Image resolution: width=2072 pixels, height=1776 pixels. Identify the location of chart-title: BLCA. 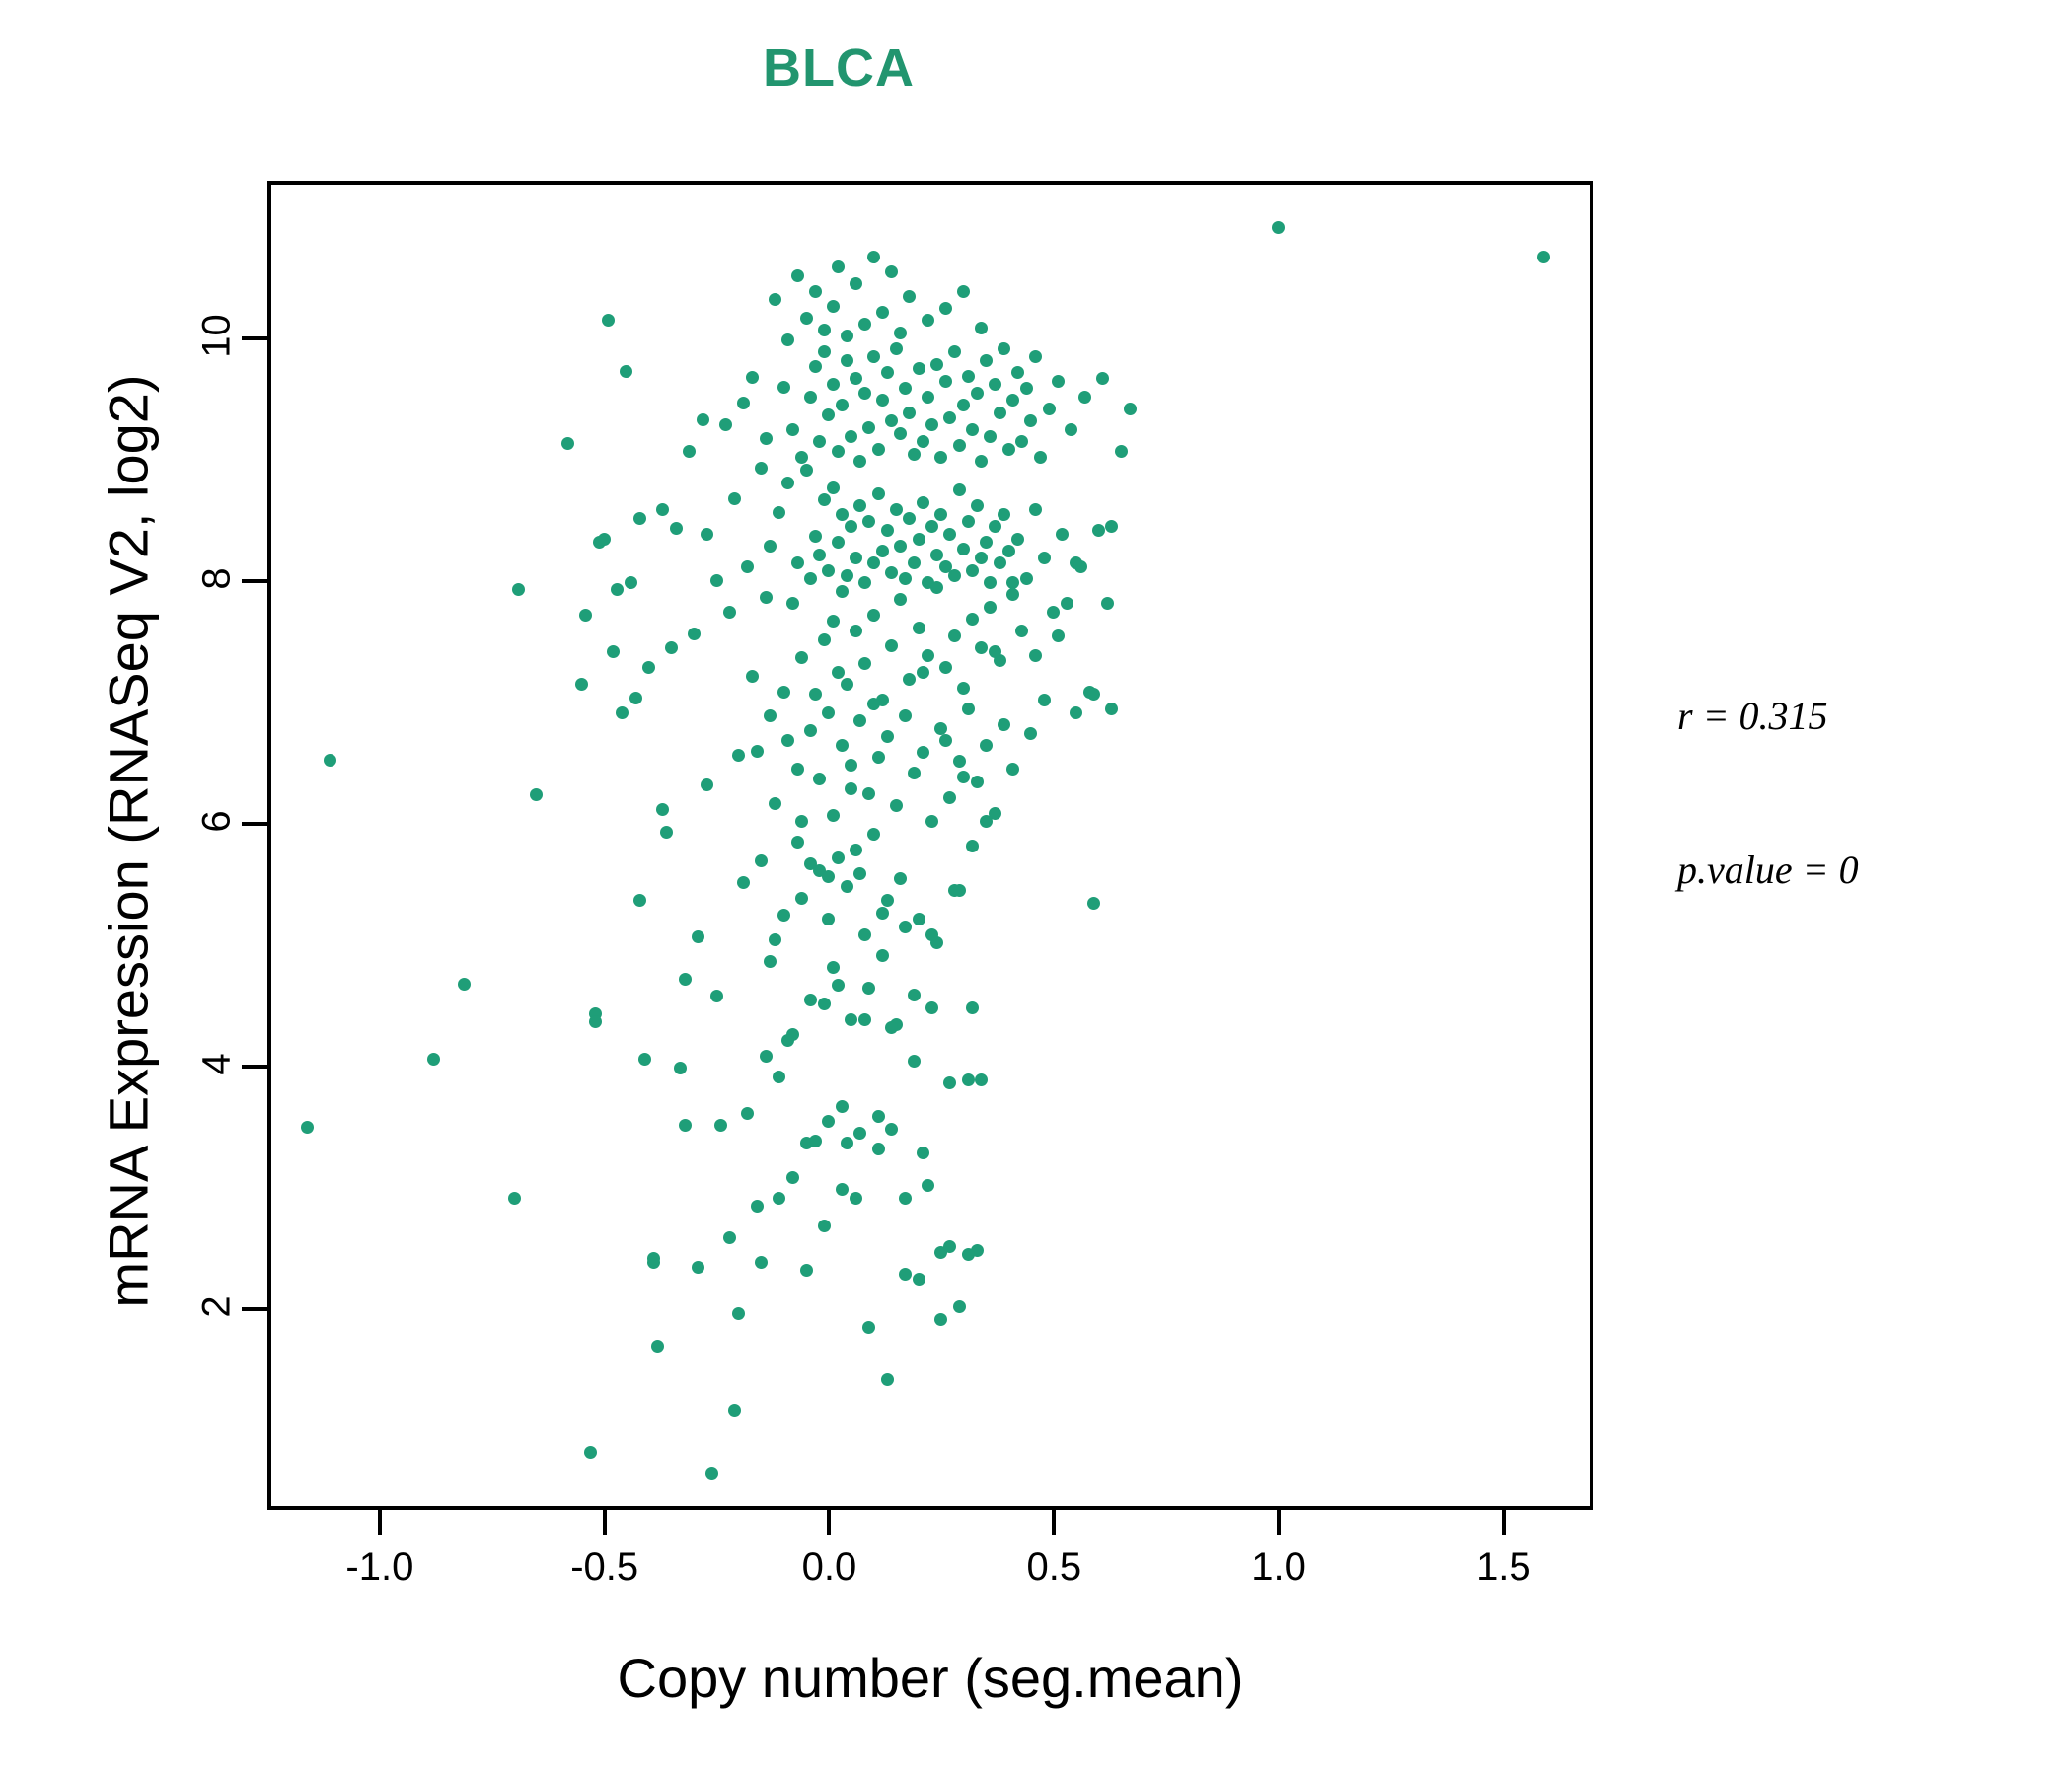
(839, 68).